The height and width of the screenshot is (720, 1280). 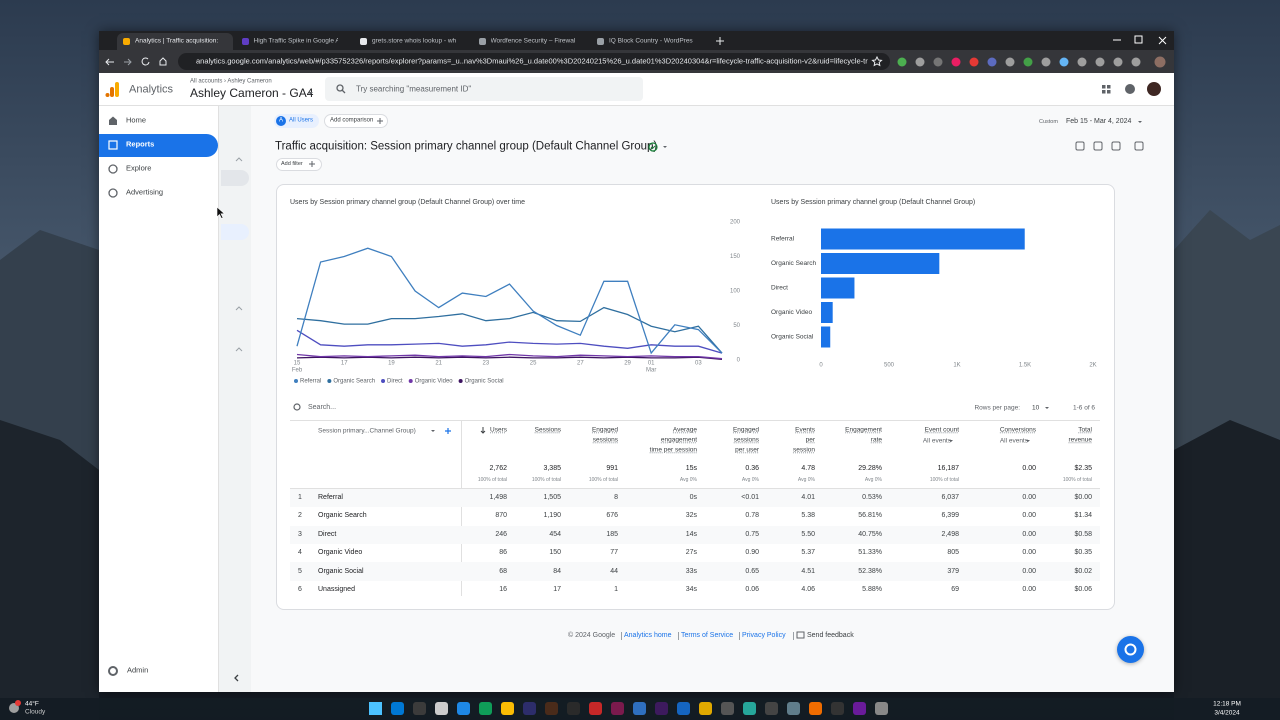 What do you see at coordinates (235, 178) in the screenshot?
I see `side-pill` at bounding box center [235, 178].